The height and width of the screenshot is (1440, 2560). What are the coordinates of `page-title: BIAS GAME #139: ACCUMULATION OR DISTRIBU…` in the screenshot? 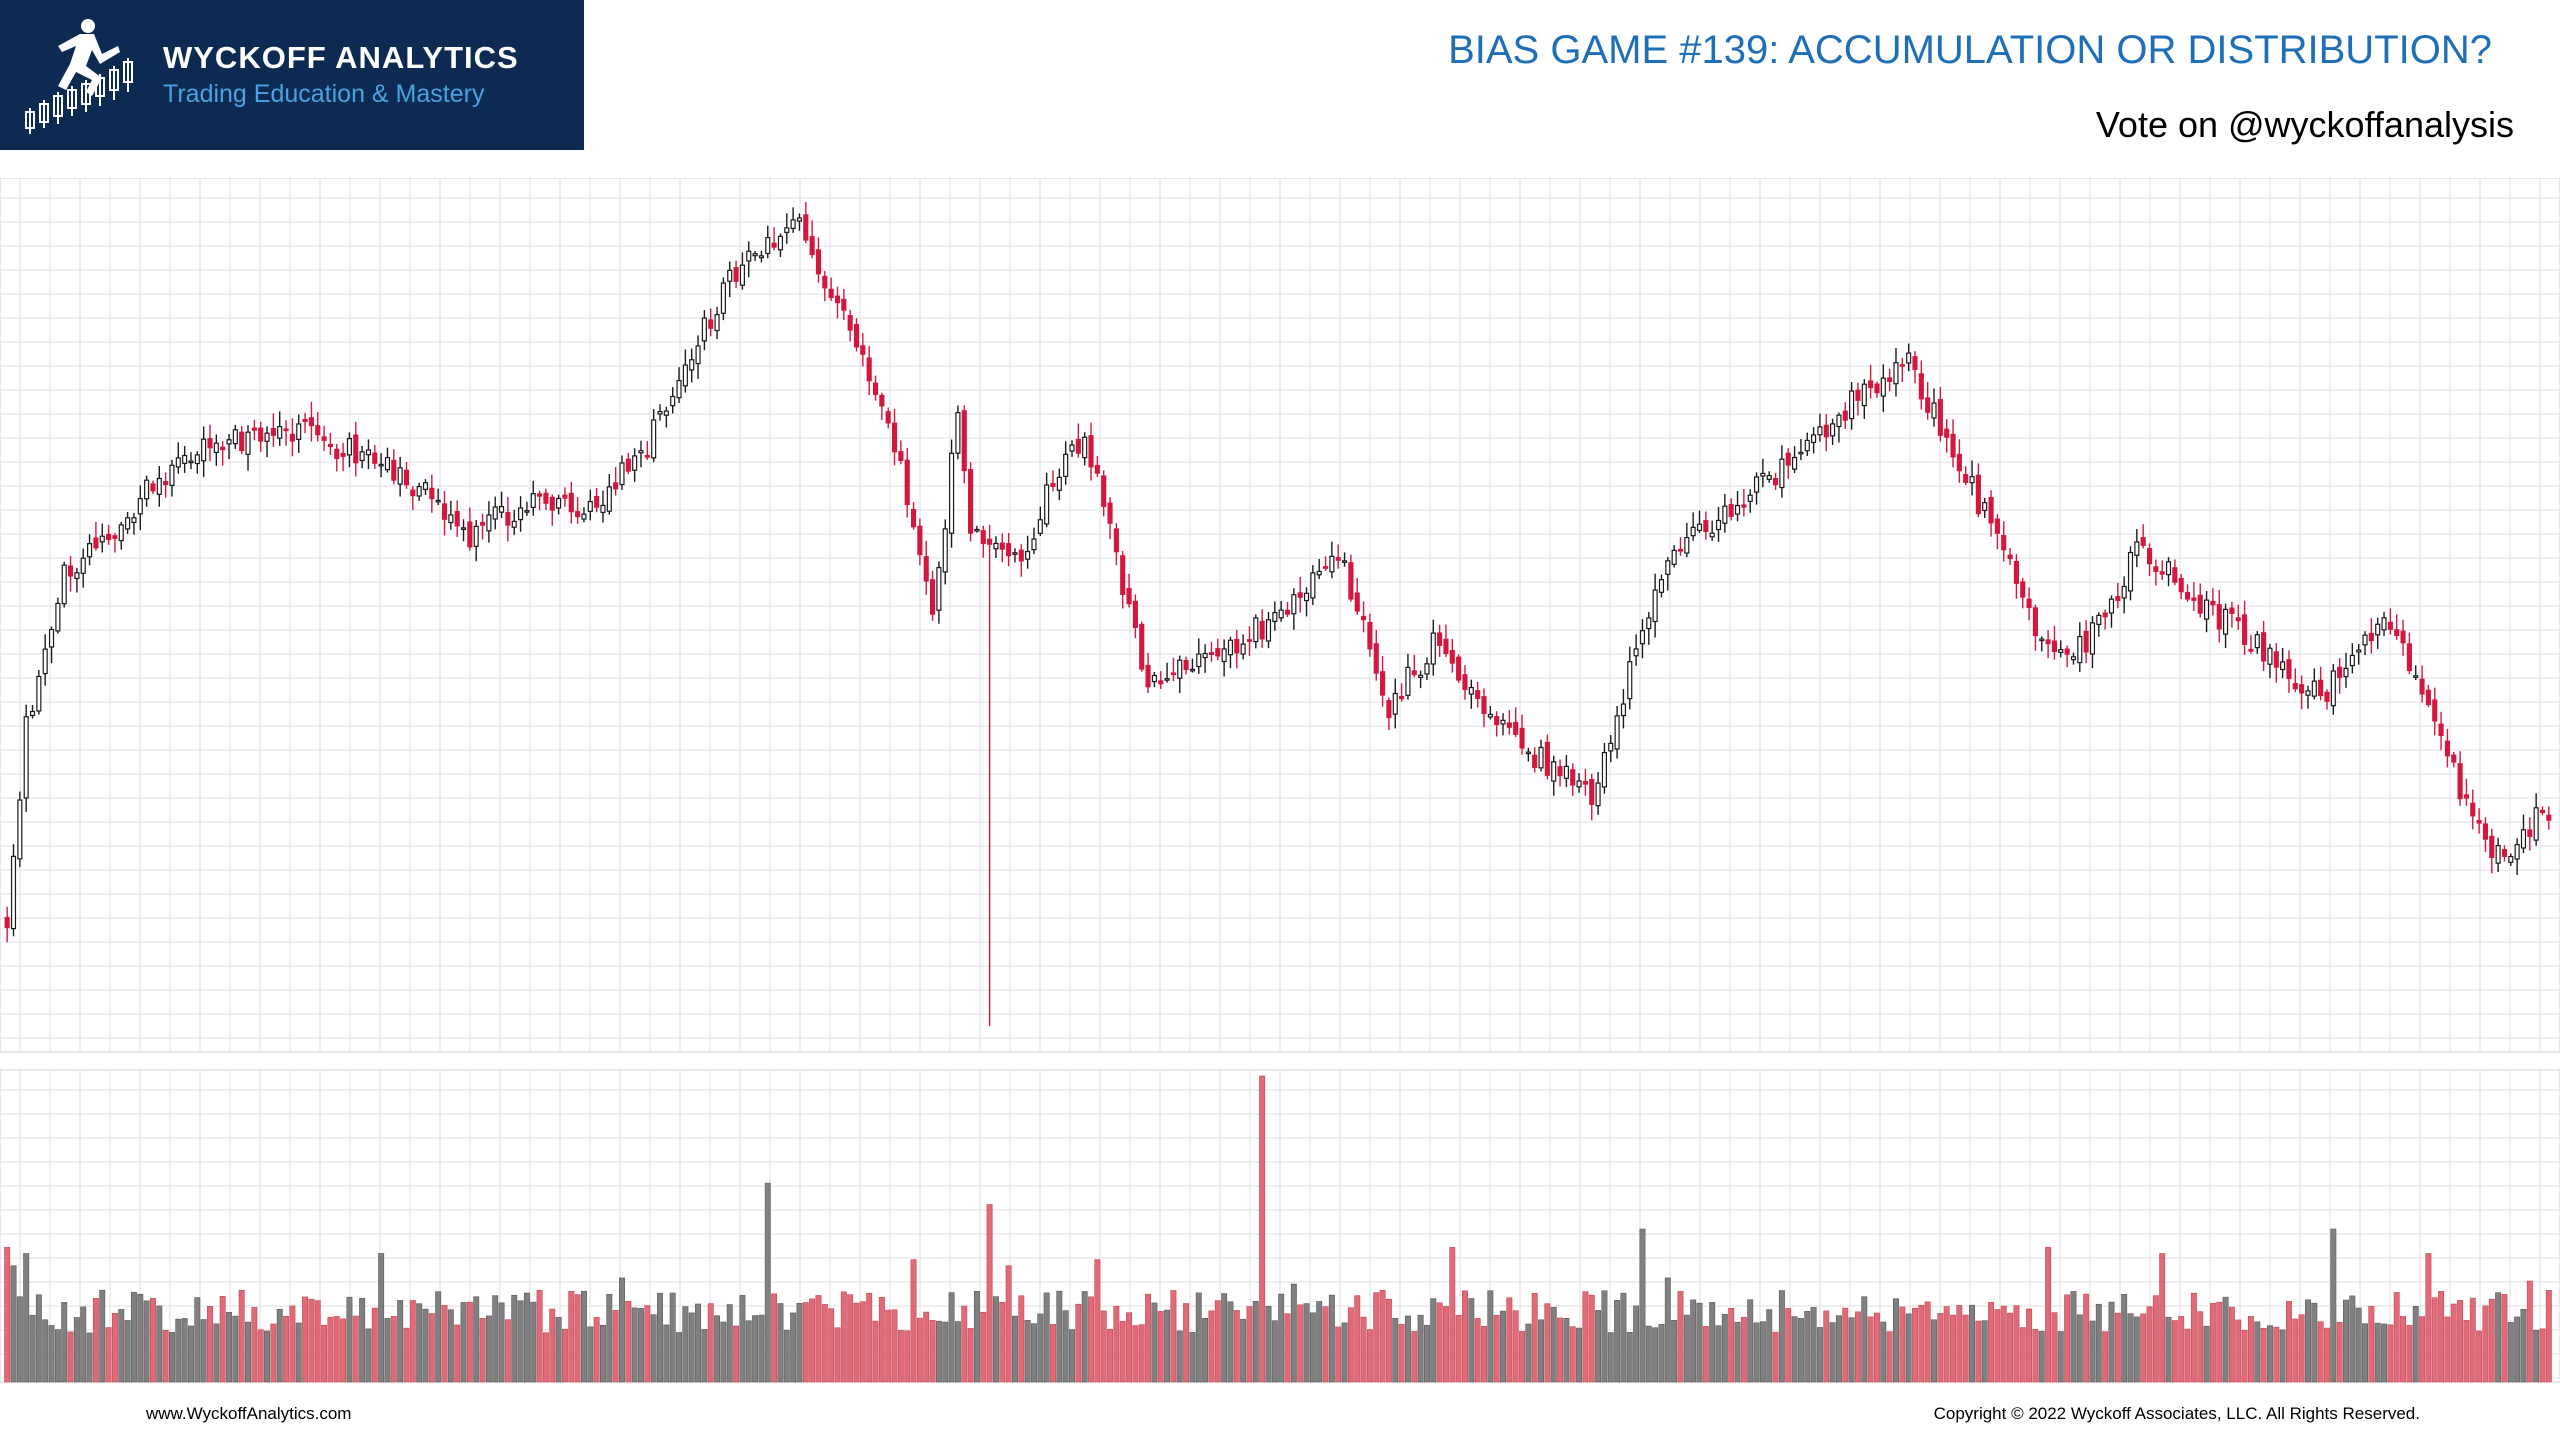 It's located at (1970, 50).